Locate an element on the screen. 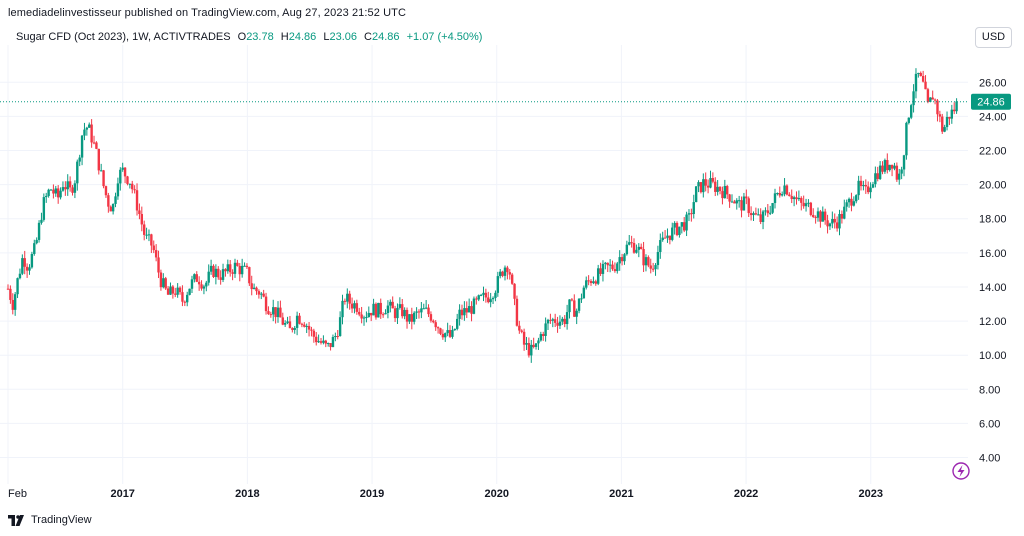  currency-button: USD is located at coordinates (993, 37).